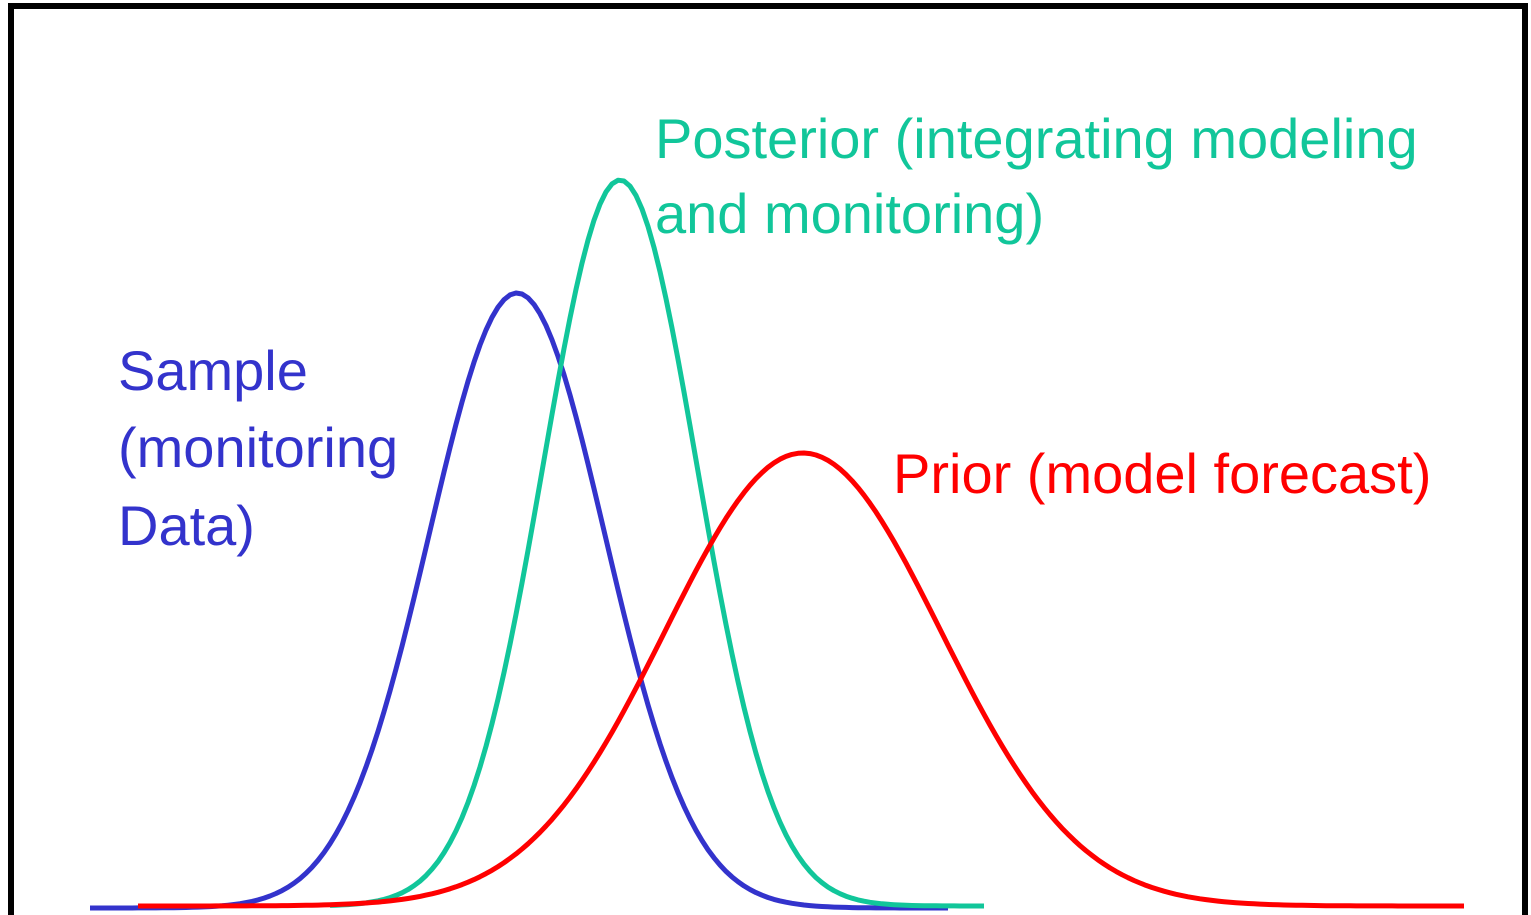 The height and width of the screenshot is (915, 1531). I want to click on sample-label: (monitoring, so click(258, 447).